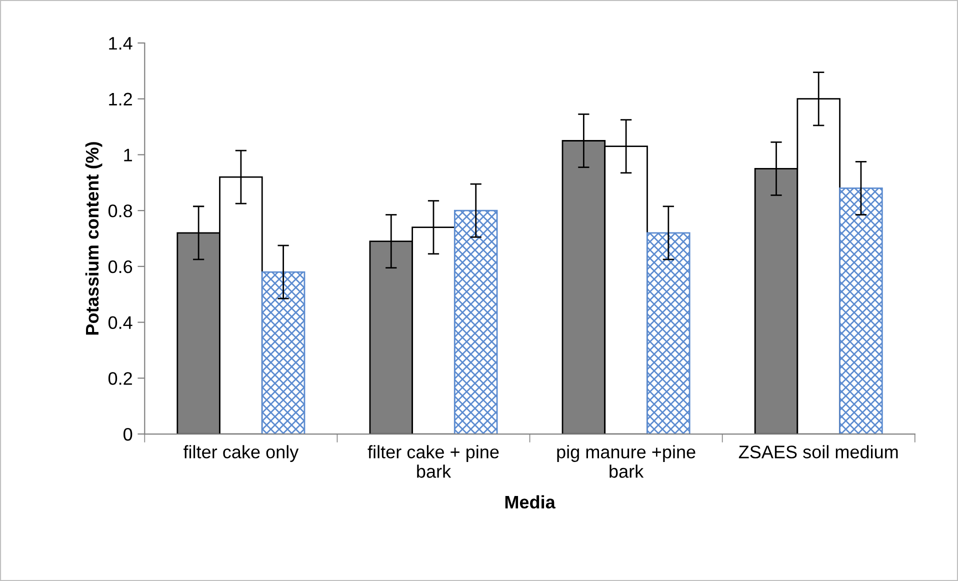 The width and height of the screenshot is (958, 581). Describe the element at coordinates (93, 238) in the screenshot. I see `y-axis-title: Potassium content (%)` at that location.